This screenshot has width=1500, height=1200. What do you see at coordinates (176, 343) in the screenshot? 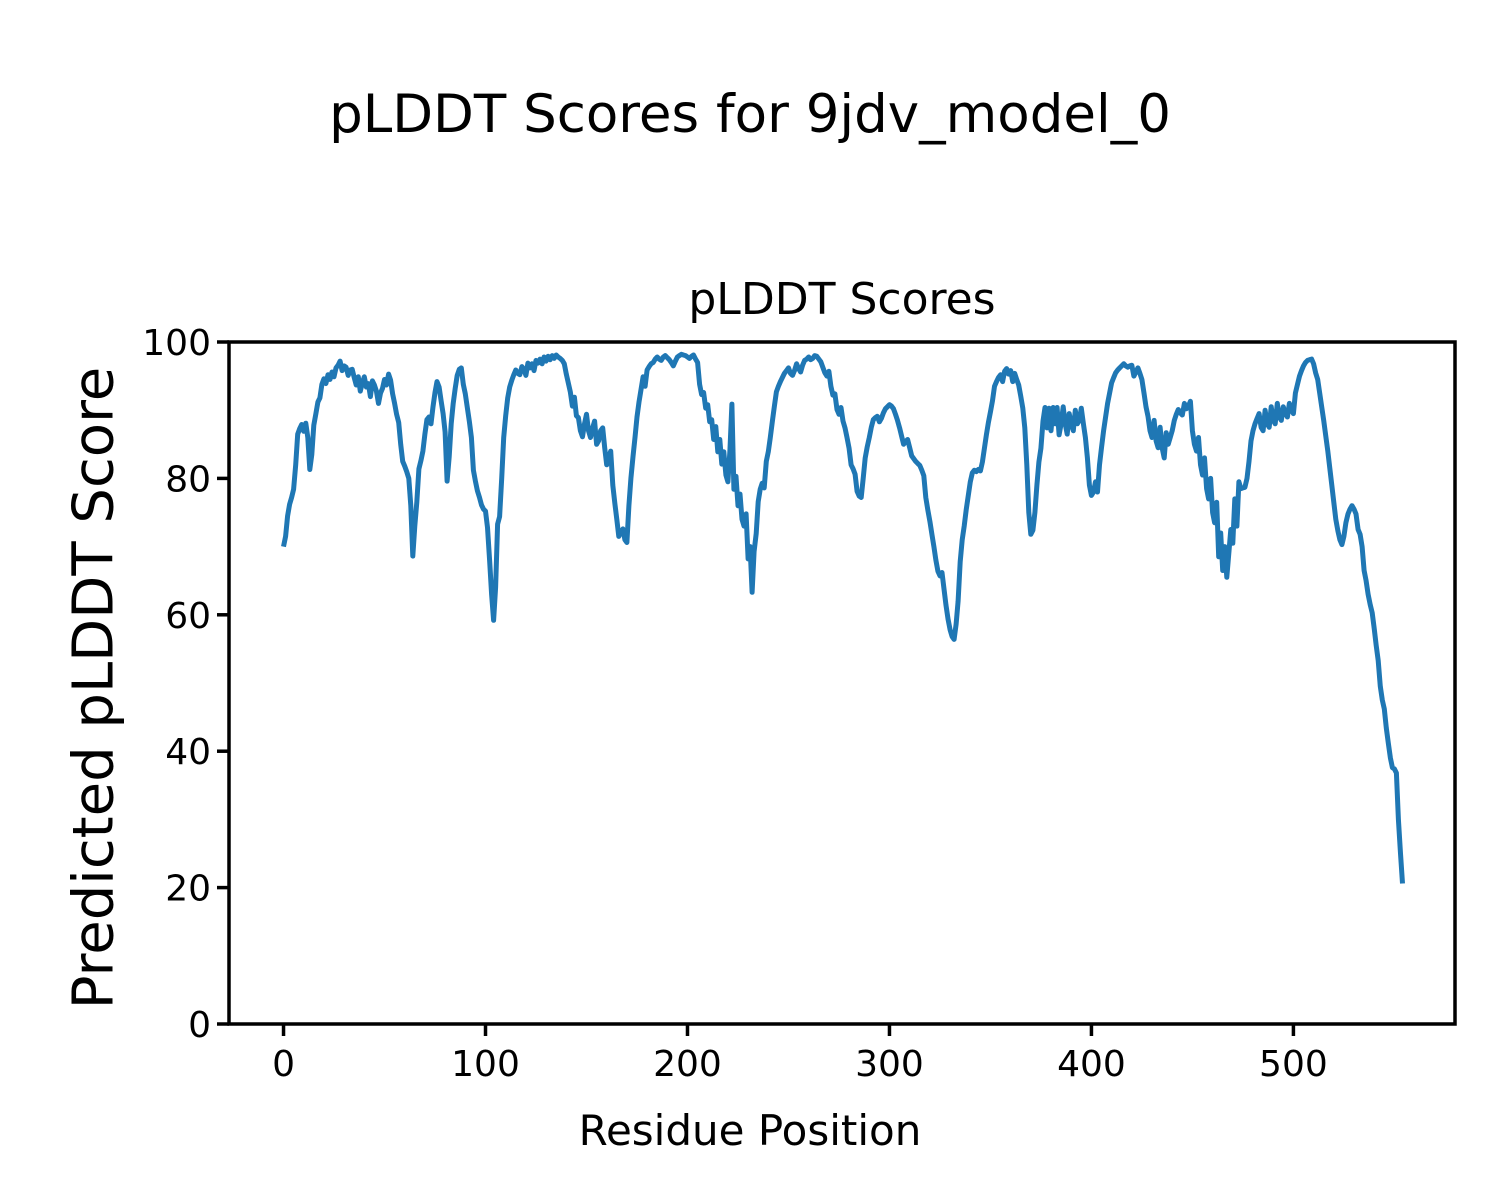
I see `y-tick-label: 100` at bounding box center [176, 343].